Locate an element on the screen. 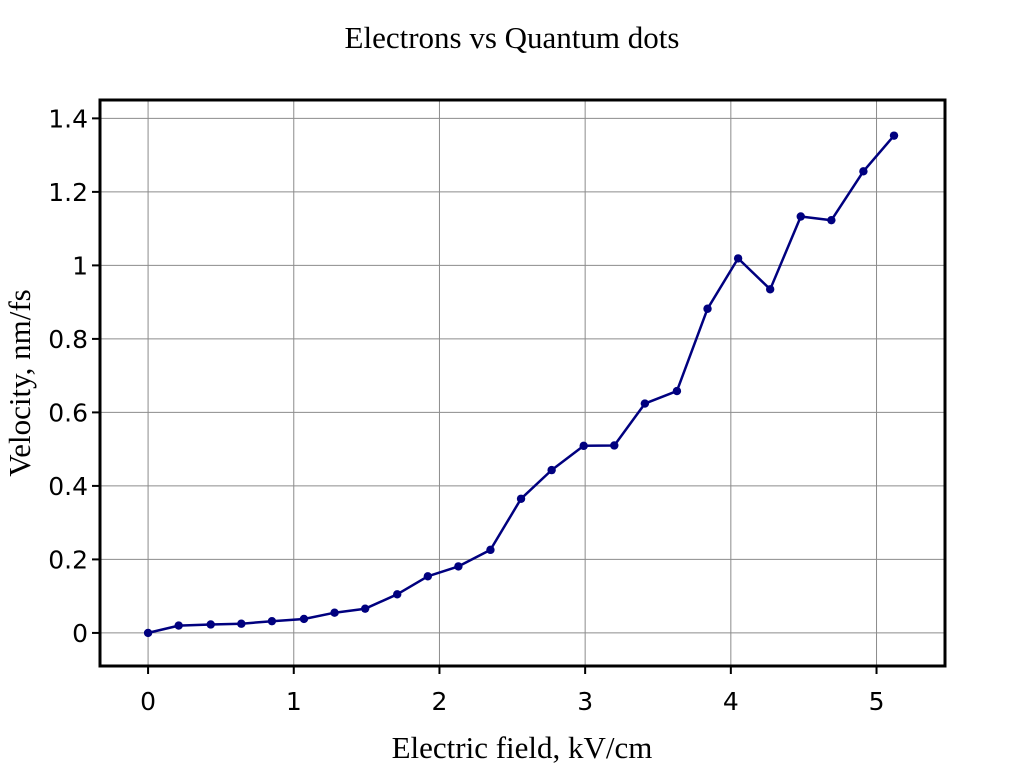  x-tick-label: 5 is located at coordinates (877, 701).